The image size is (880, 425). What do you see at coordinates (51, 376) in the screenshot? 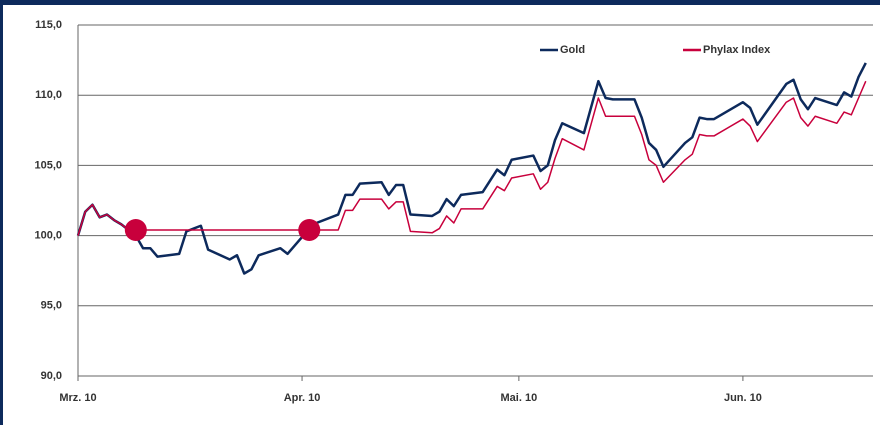
I see `y-tick-label: 90,0` at bounding box center [51, 376].